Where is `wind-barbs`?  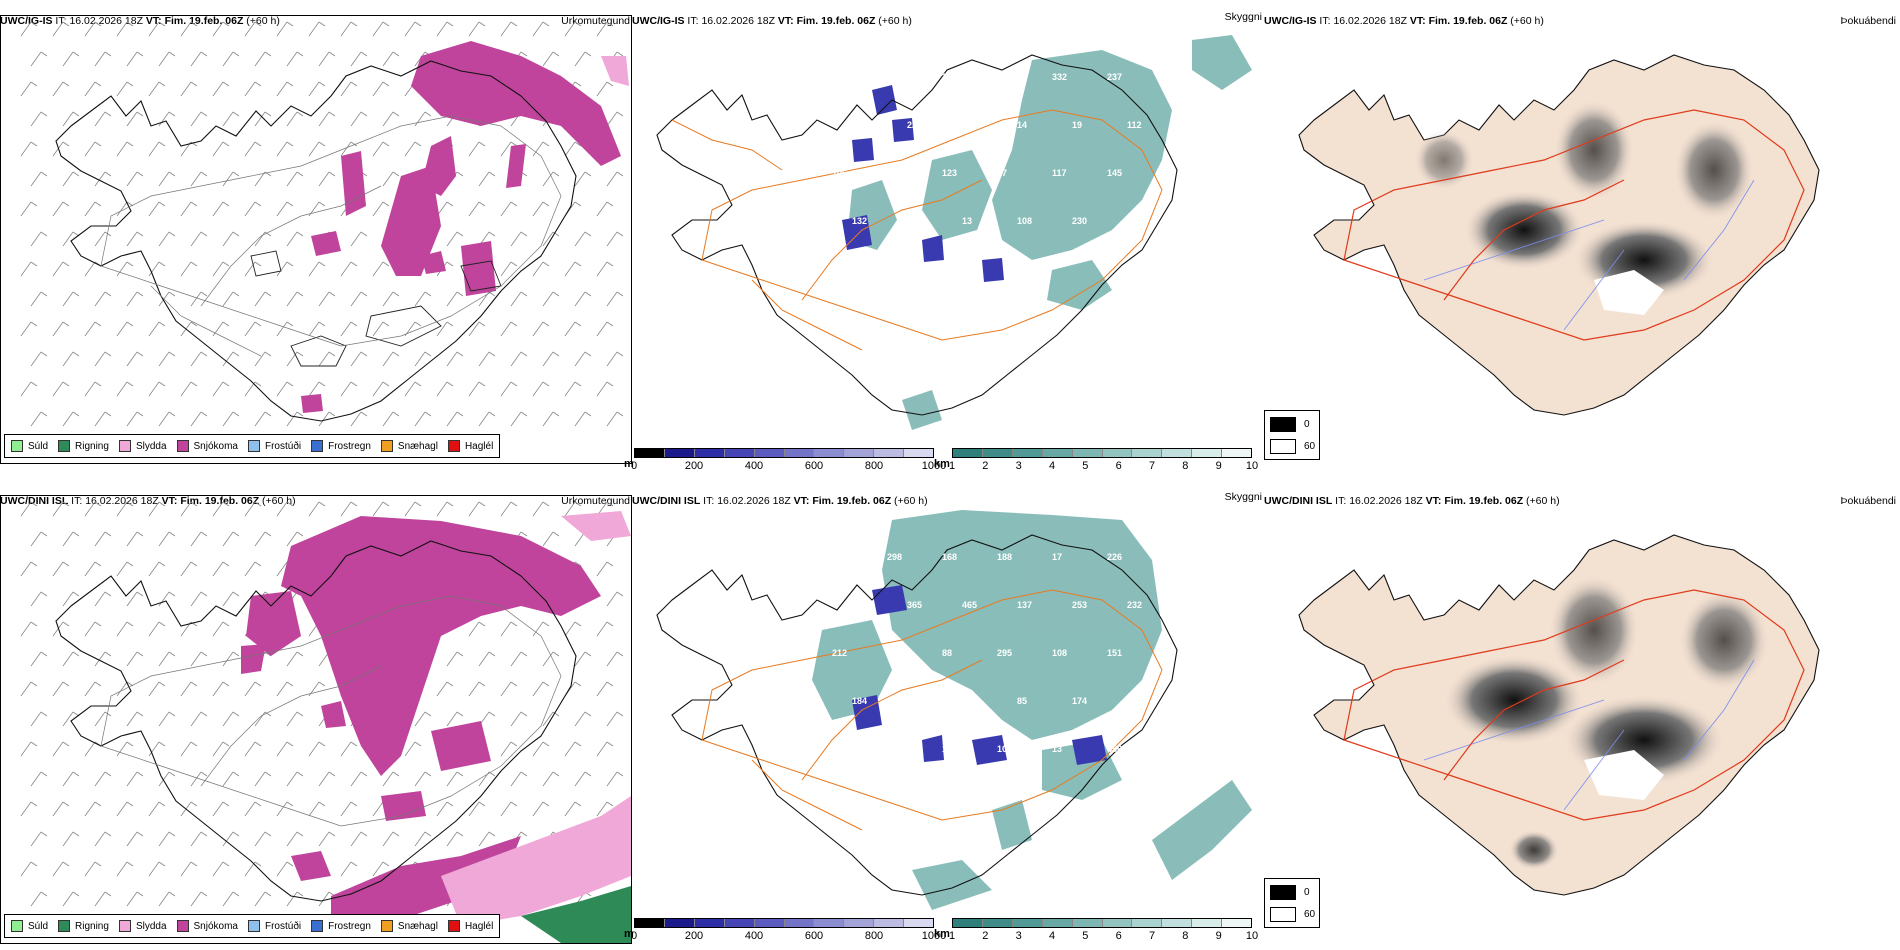
wind-barbs is located at coordinates (322, 224).